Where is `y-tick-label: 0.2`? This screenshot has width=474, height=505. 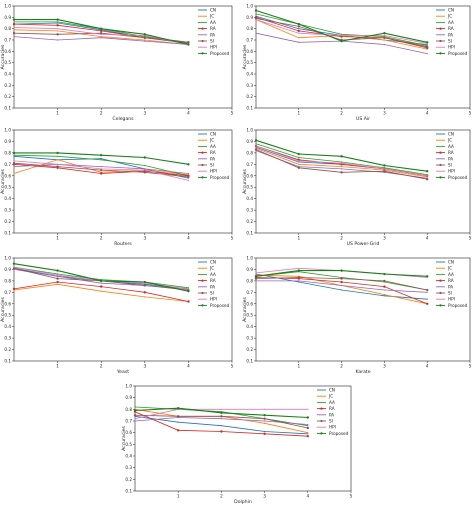
y-tick-label: 0.2 is located at coordinates (249, 349).